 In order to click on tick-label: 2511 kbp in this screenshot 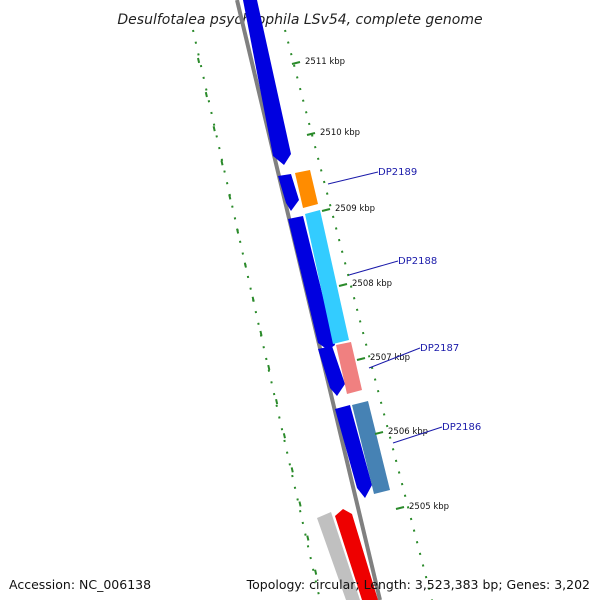, I will do `click(325, 62)`.